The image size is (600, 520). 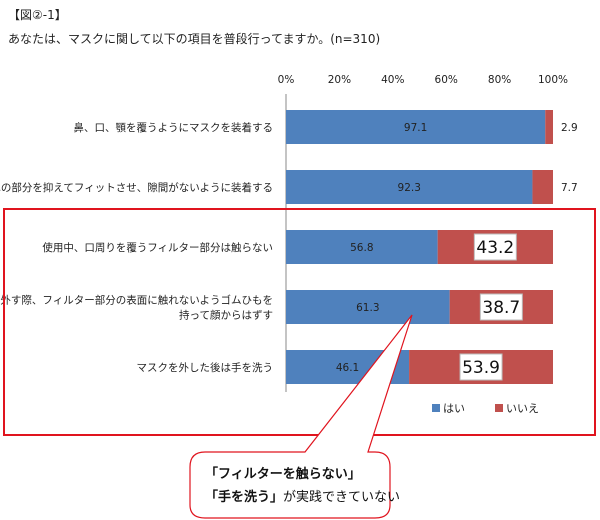 I want to click on legend: はい いいえ, so click(x=485, y=408).